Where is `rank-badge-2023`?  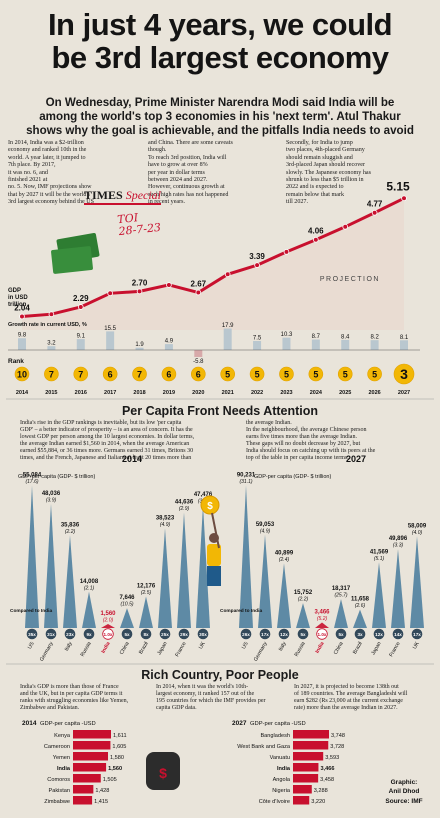 rank-badge-2023 is located at coordinates (286, 374).